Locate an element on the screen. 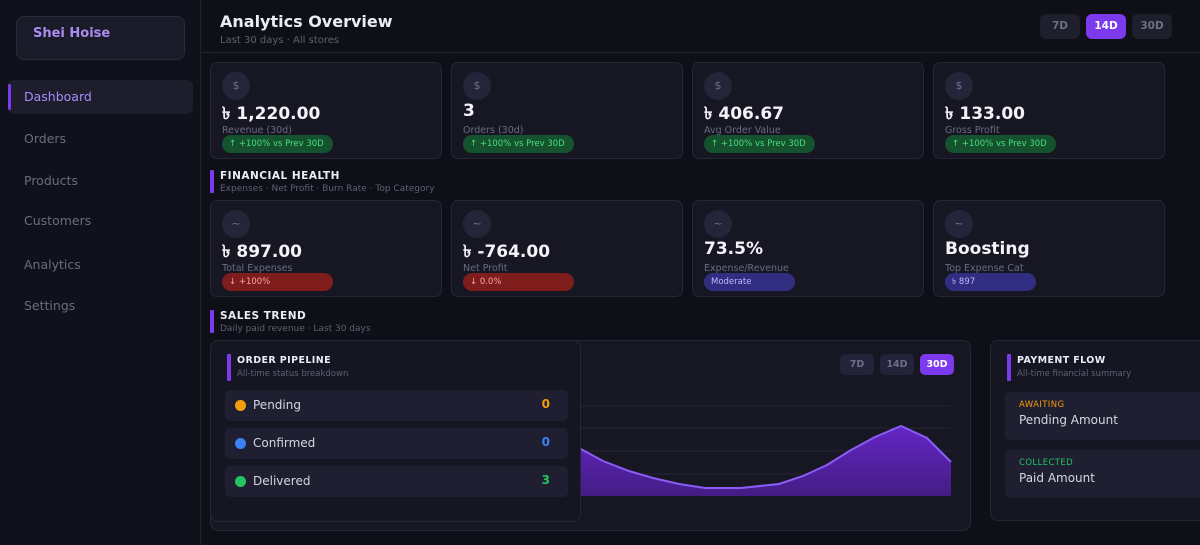 The image size is (1200, 545). payment-box-collected: COLLECTED Paid Amount is located at coordinates (1102, 474).